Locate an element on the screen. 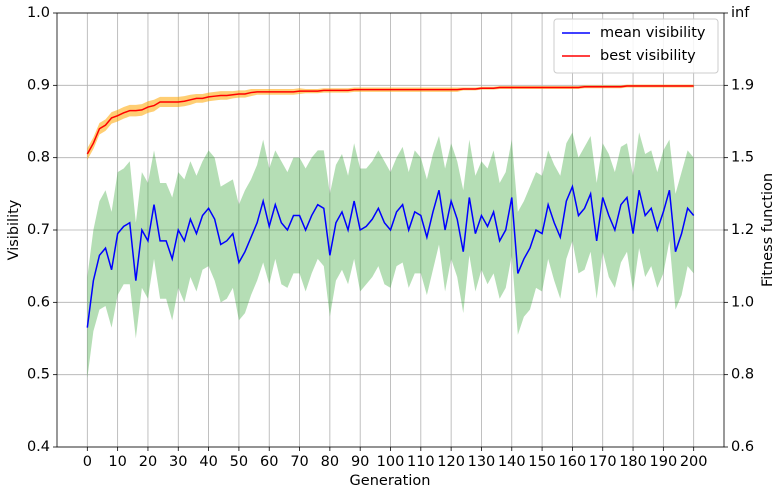  x-tick-label: 140 is located at coordinates (512, 462).